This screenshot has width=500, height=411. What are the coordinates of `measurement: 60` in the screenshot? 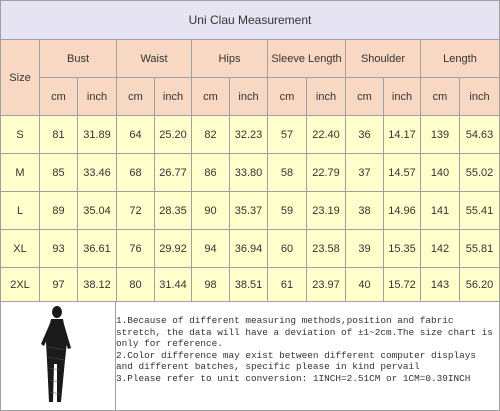 It's located at (287, 249).